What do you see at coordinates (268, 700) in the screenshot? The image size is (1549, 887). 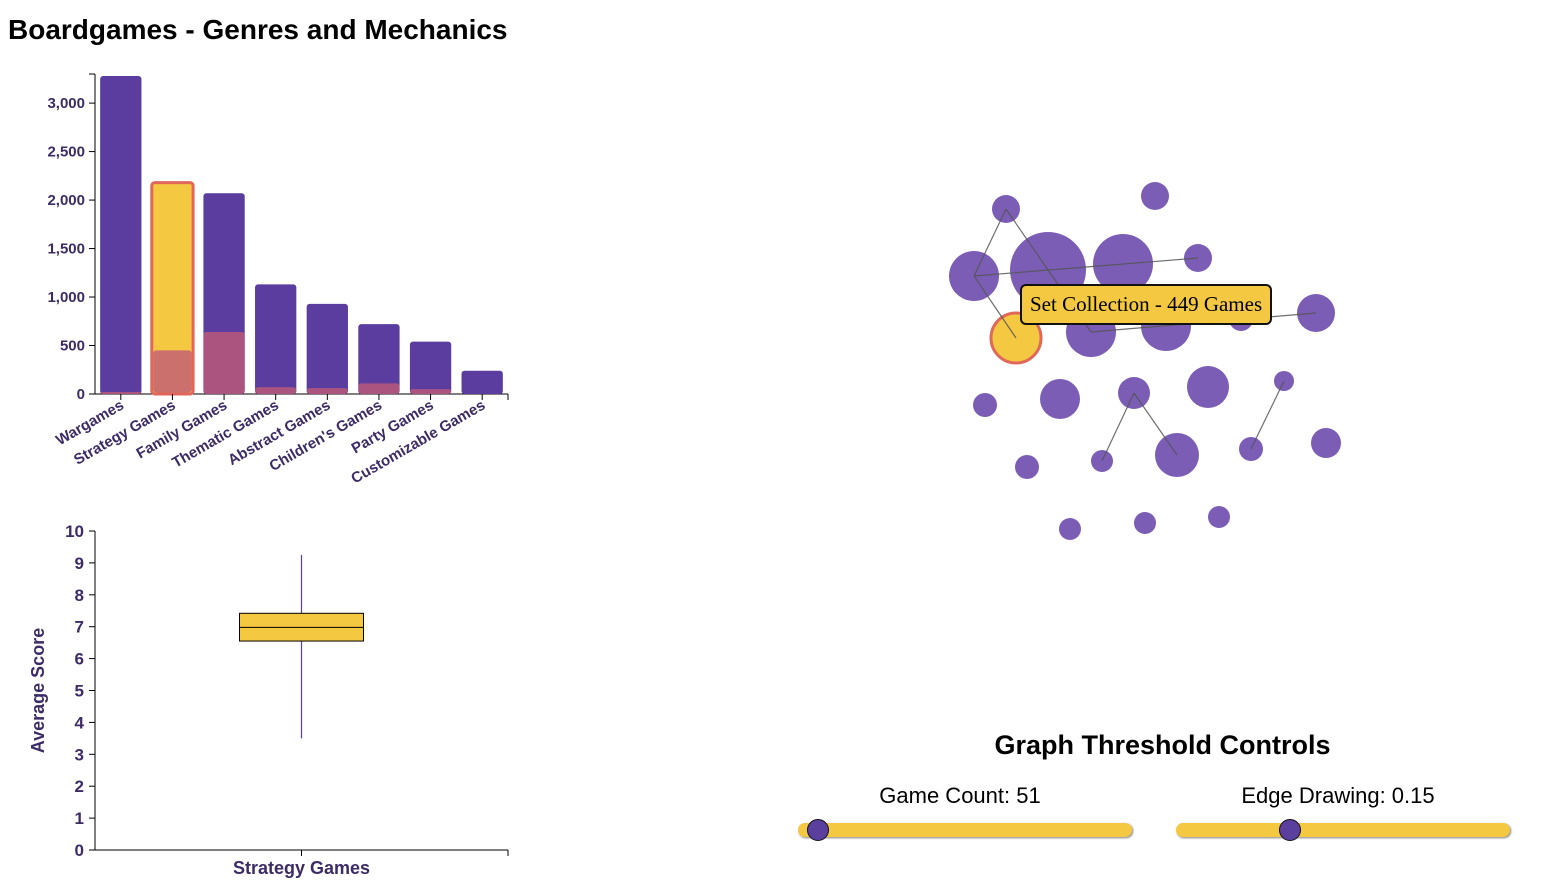 I see `score-box-plot: 0 1 2 3 4 5 6 7 8 9 10 Average Score Strategy Games` at bounding box center [268, 700].